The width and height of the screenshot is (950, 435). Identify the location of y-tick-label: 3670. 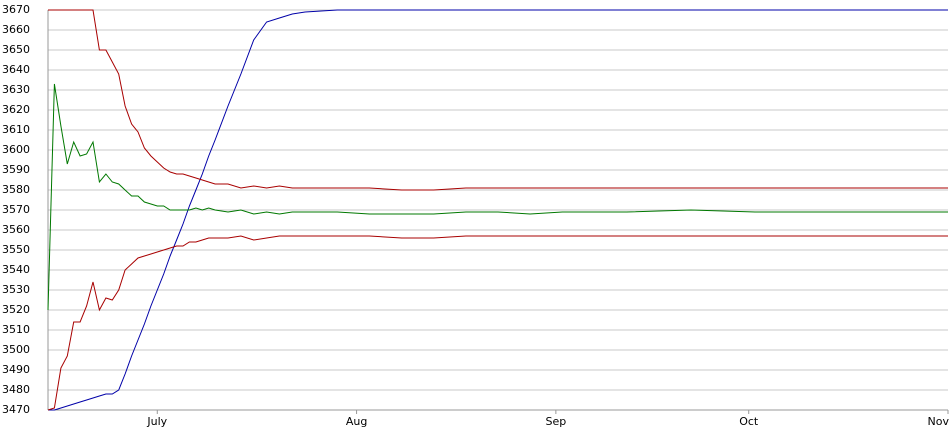
(16, 9).